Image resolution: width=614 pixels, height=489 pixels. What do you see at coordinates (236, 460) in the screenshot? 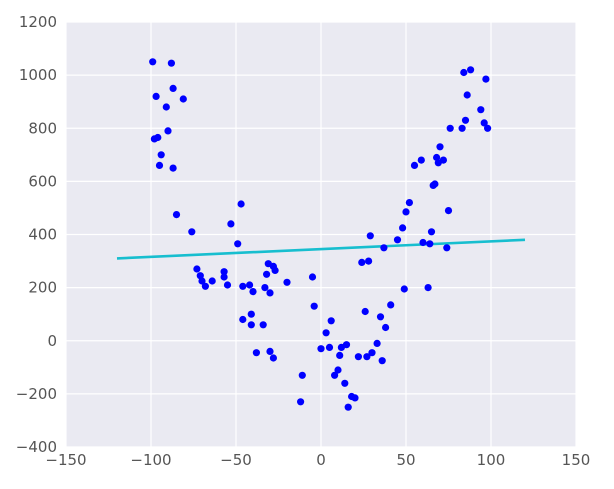
I see `x-tick-label: −50` at bounding box center [236, 460].